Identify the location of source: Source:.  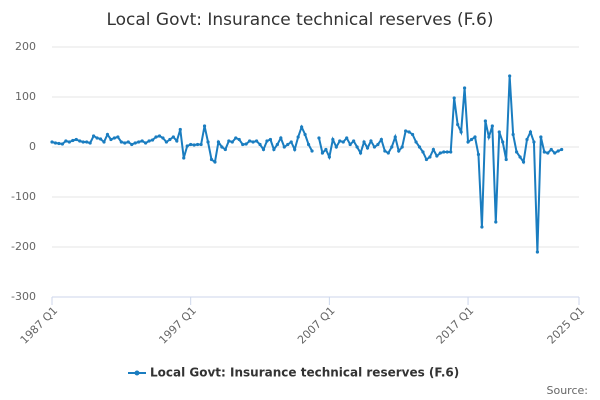
(568, 390).